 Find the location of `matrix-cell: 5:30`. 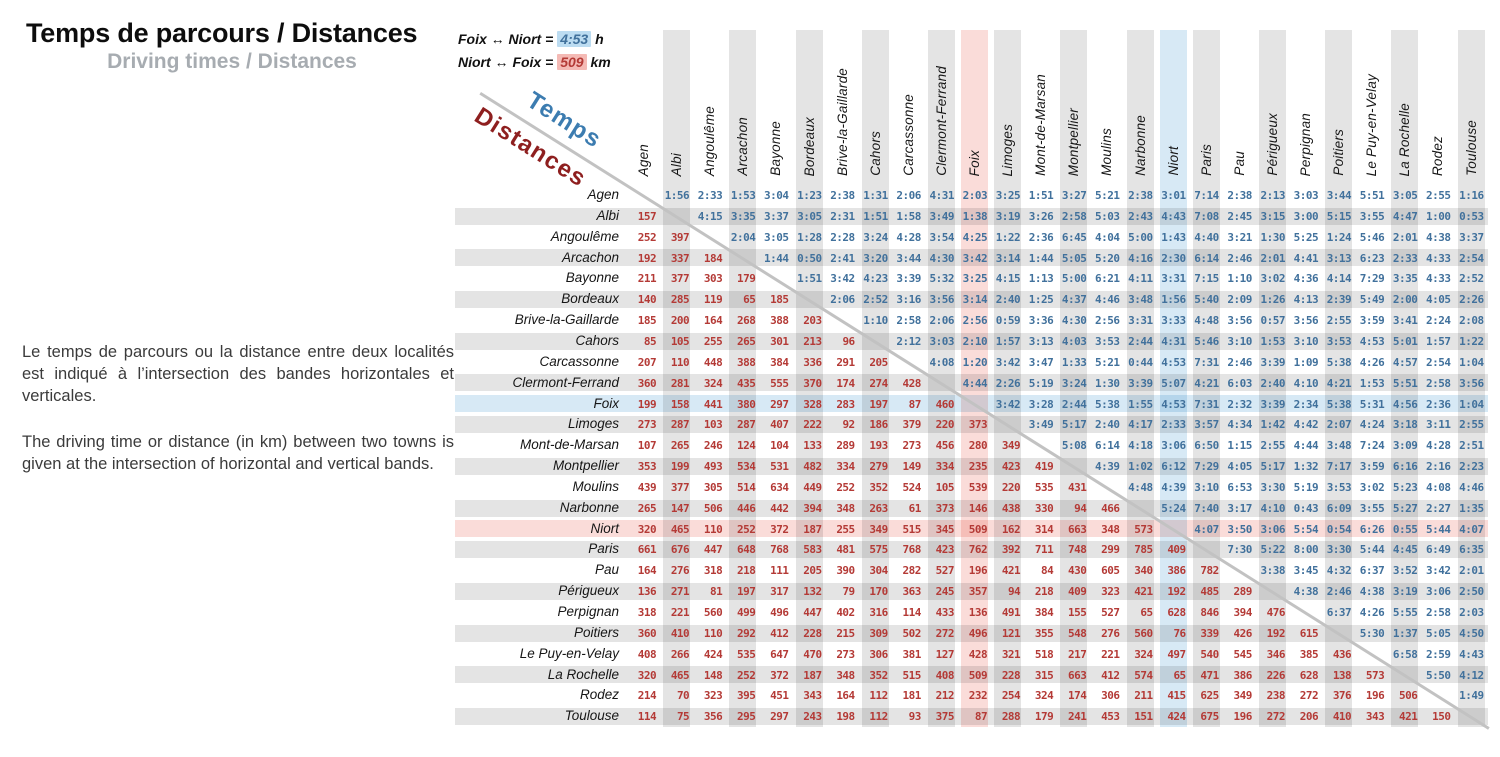

matrix-cell: 5:30 is located at coordinates (1372, 633).